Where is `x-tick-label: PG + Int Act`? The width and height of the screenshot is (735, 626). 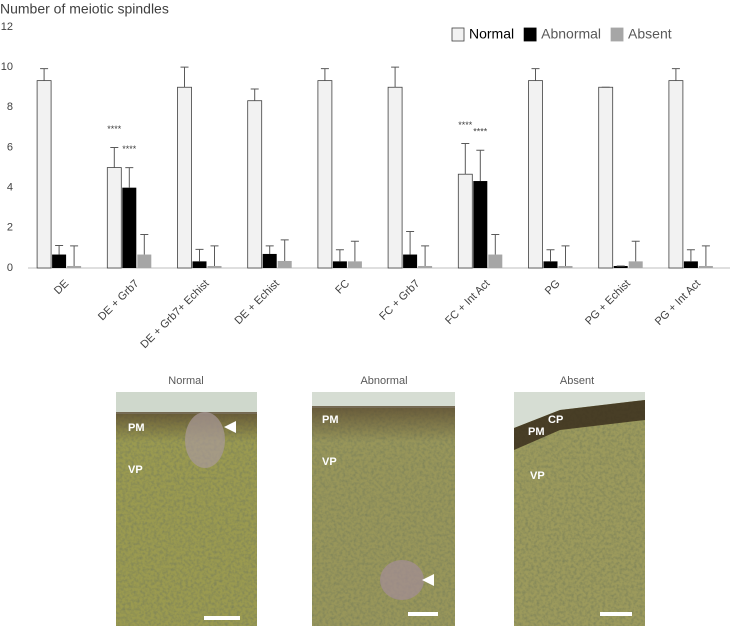 x-tick-label: PG + Int Act is located at coordinates (678, 303).